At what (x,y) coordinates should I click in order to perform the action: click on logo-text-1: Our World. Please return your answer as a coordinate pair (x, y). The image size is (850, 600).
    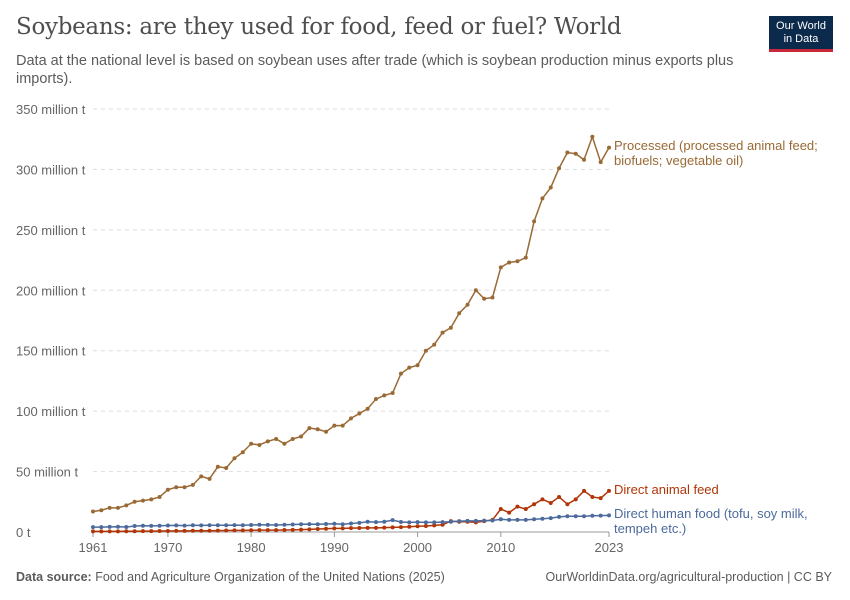
    Looking at the image, I should click on (801, 26).